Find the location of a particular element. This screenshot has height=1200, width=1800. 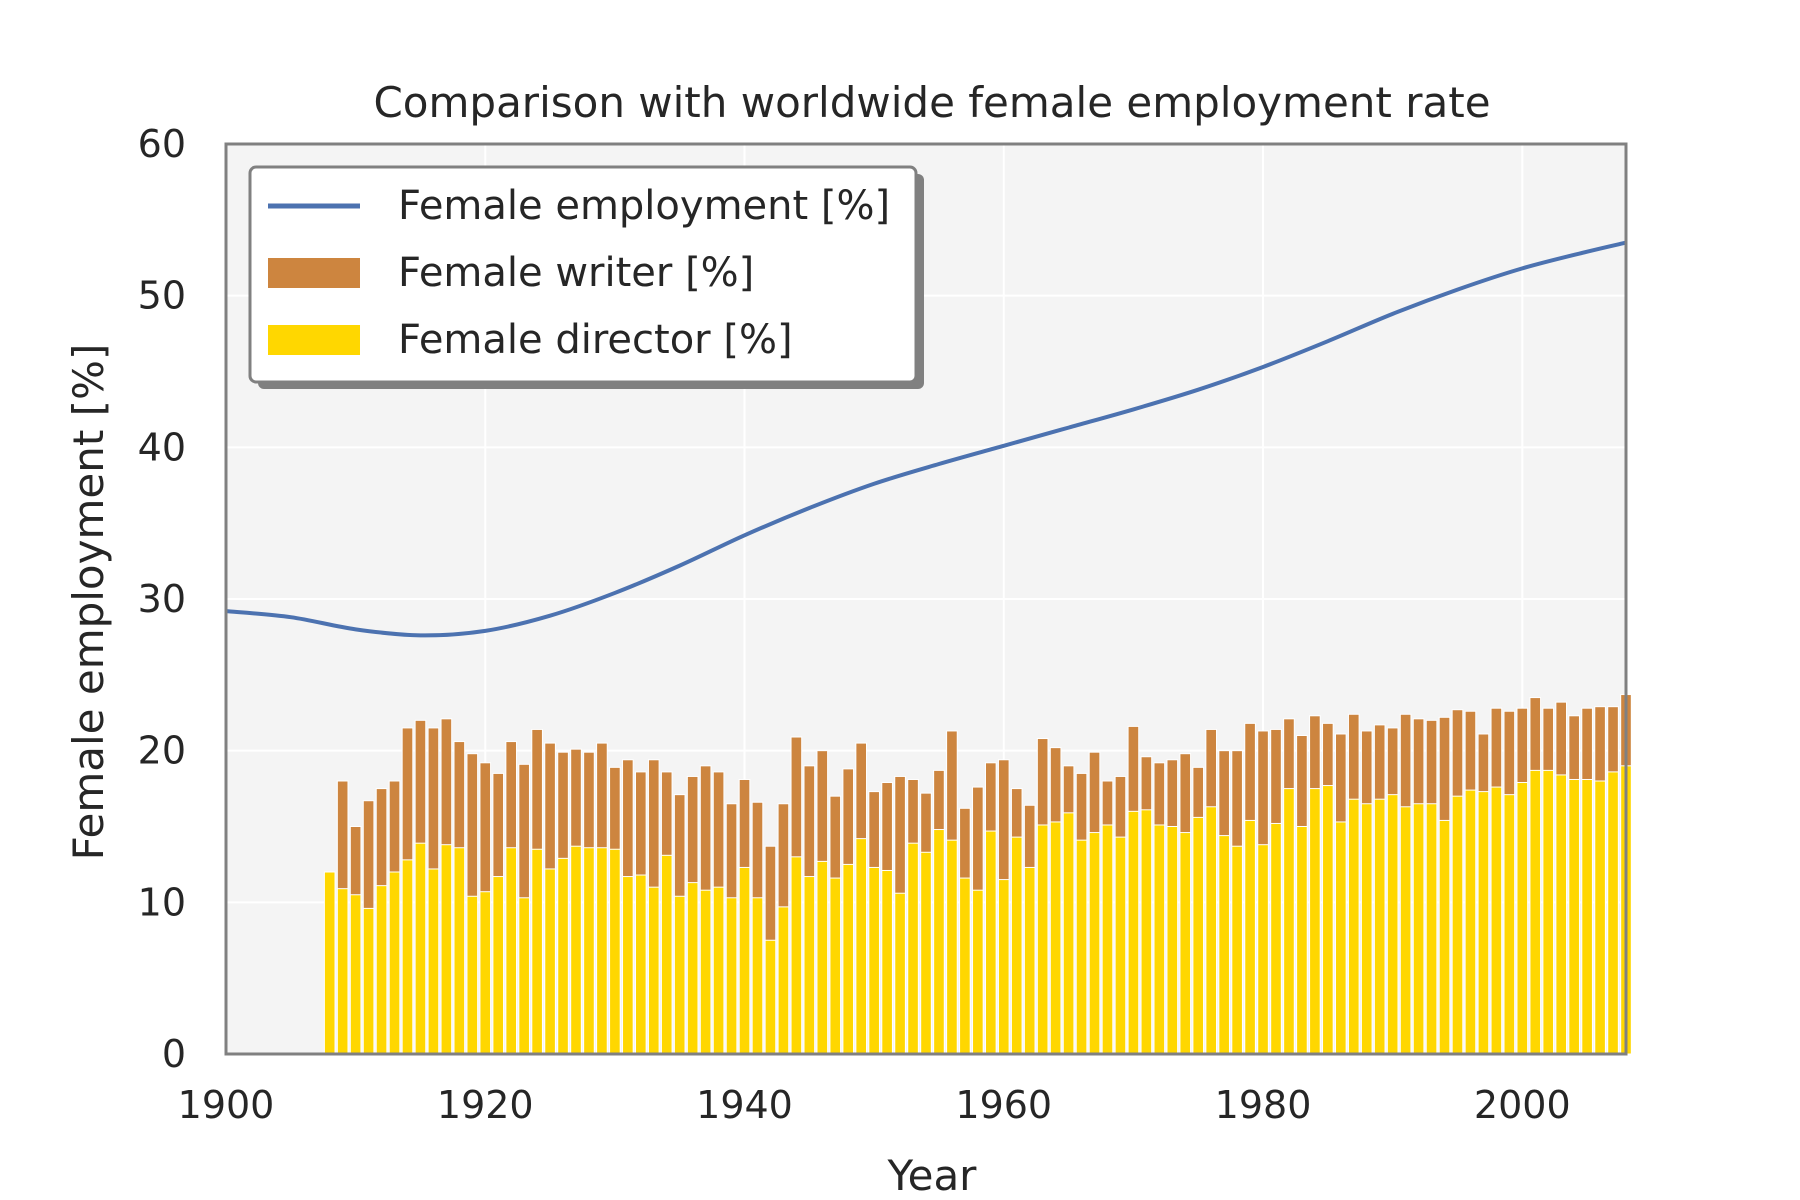

y-axis-label: Female employment [%] is located at coordinates (88, 602).